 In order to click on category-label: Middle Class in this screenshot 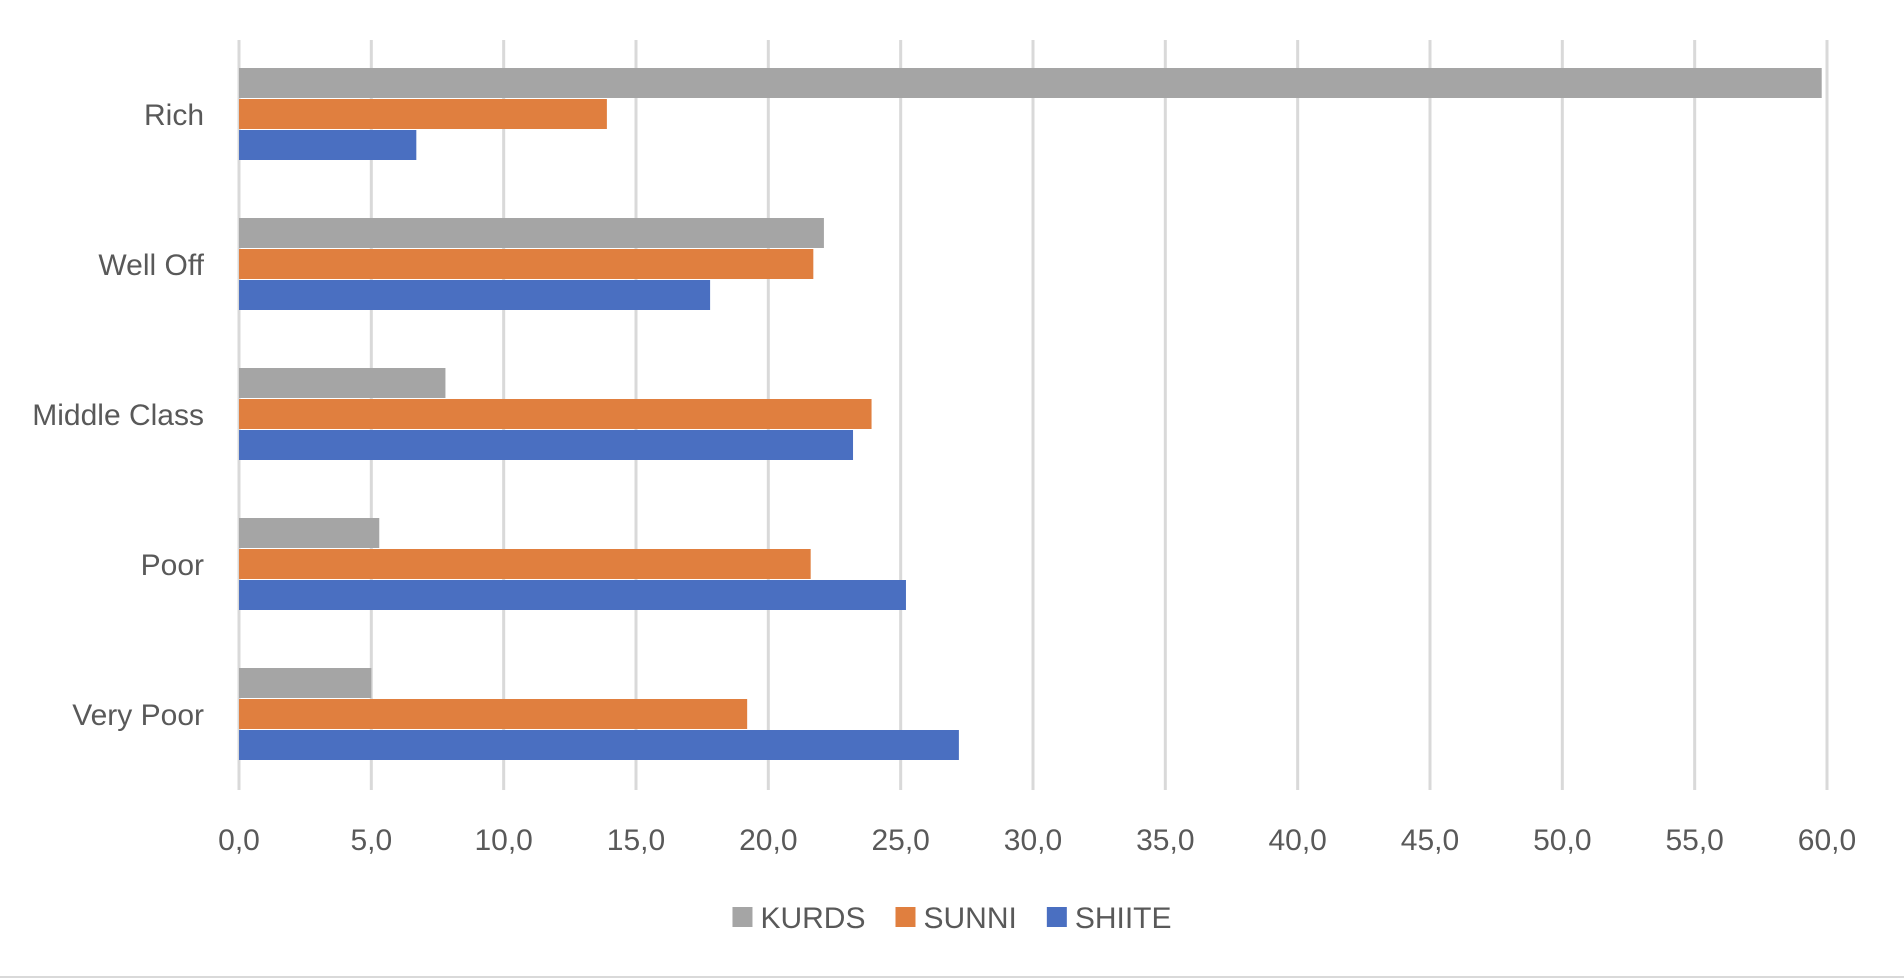, I will do `click(118, 415)`.